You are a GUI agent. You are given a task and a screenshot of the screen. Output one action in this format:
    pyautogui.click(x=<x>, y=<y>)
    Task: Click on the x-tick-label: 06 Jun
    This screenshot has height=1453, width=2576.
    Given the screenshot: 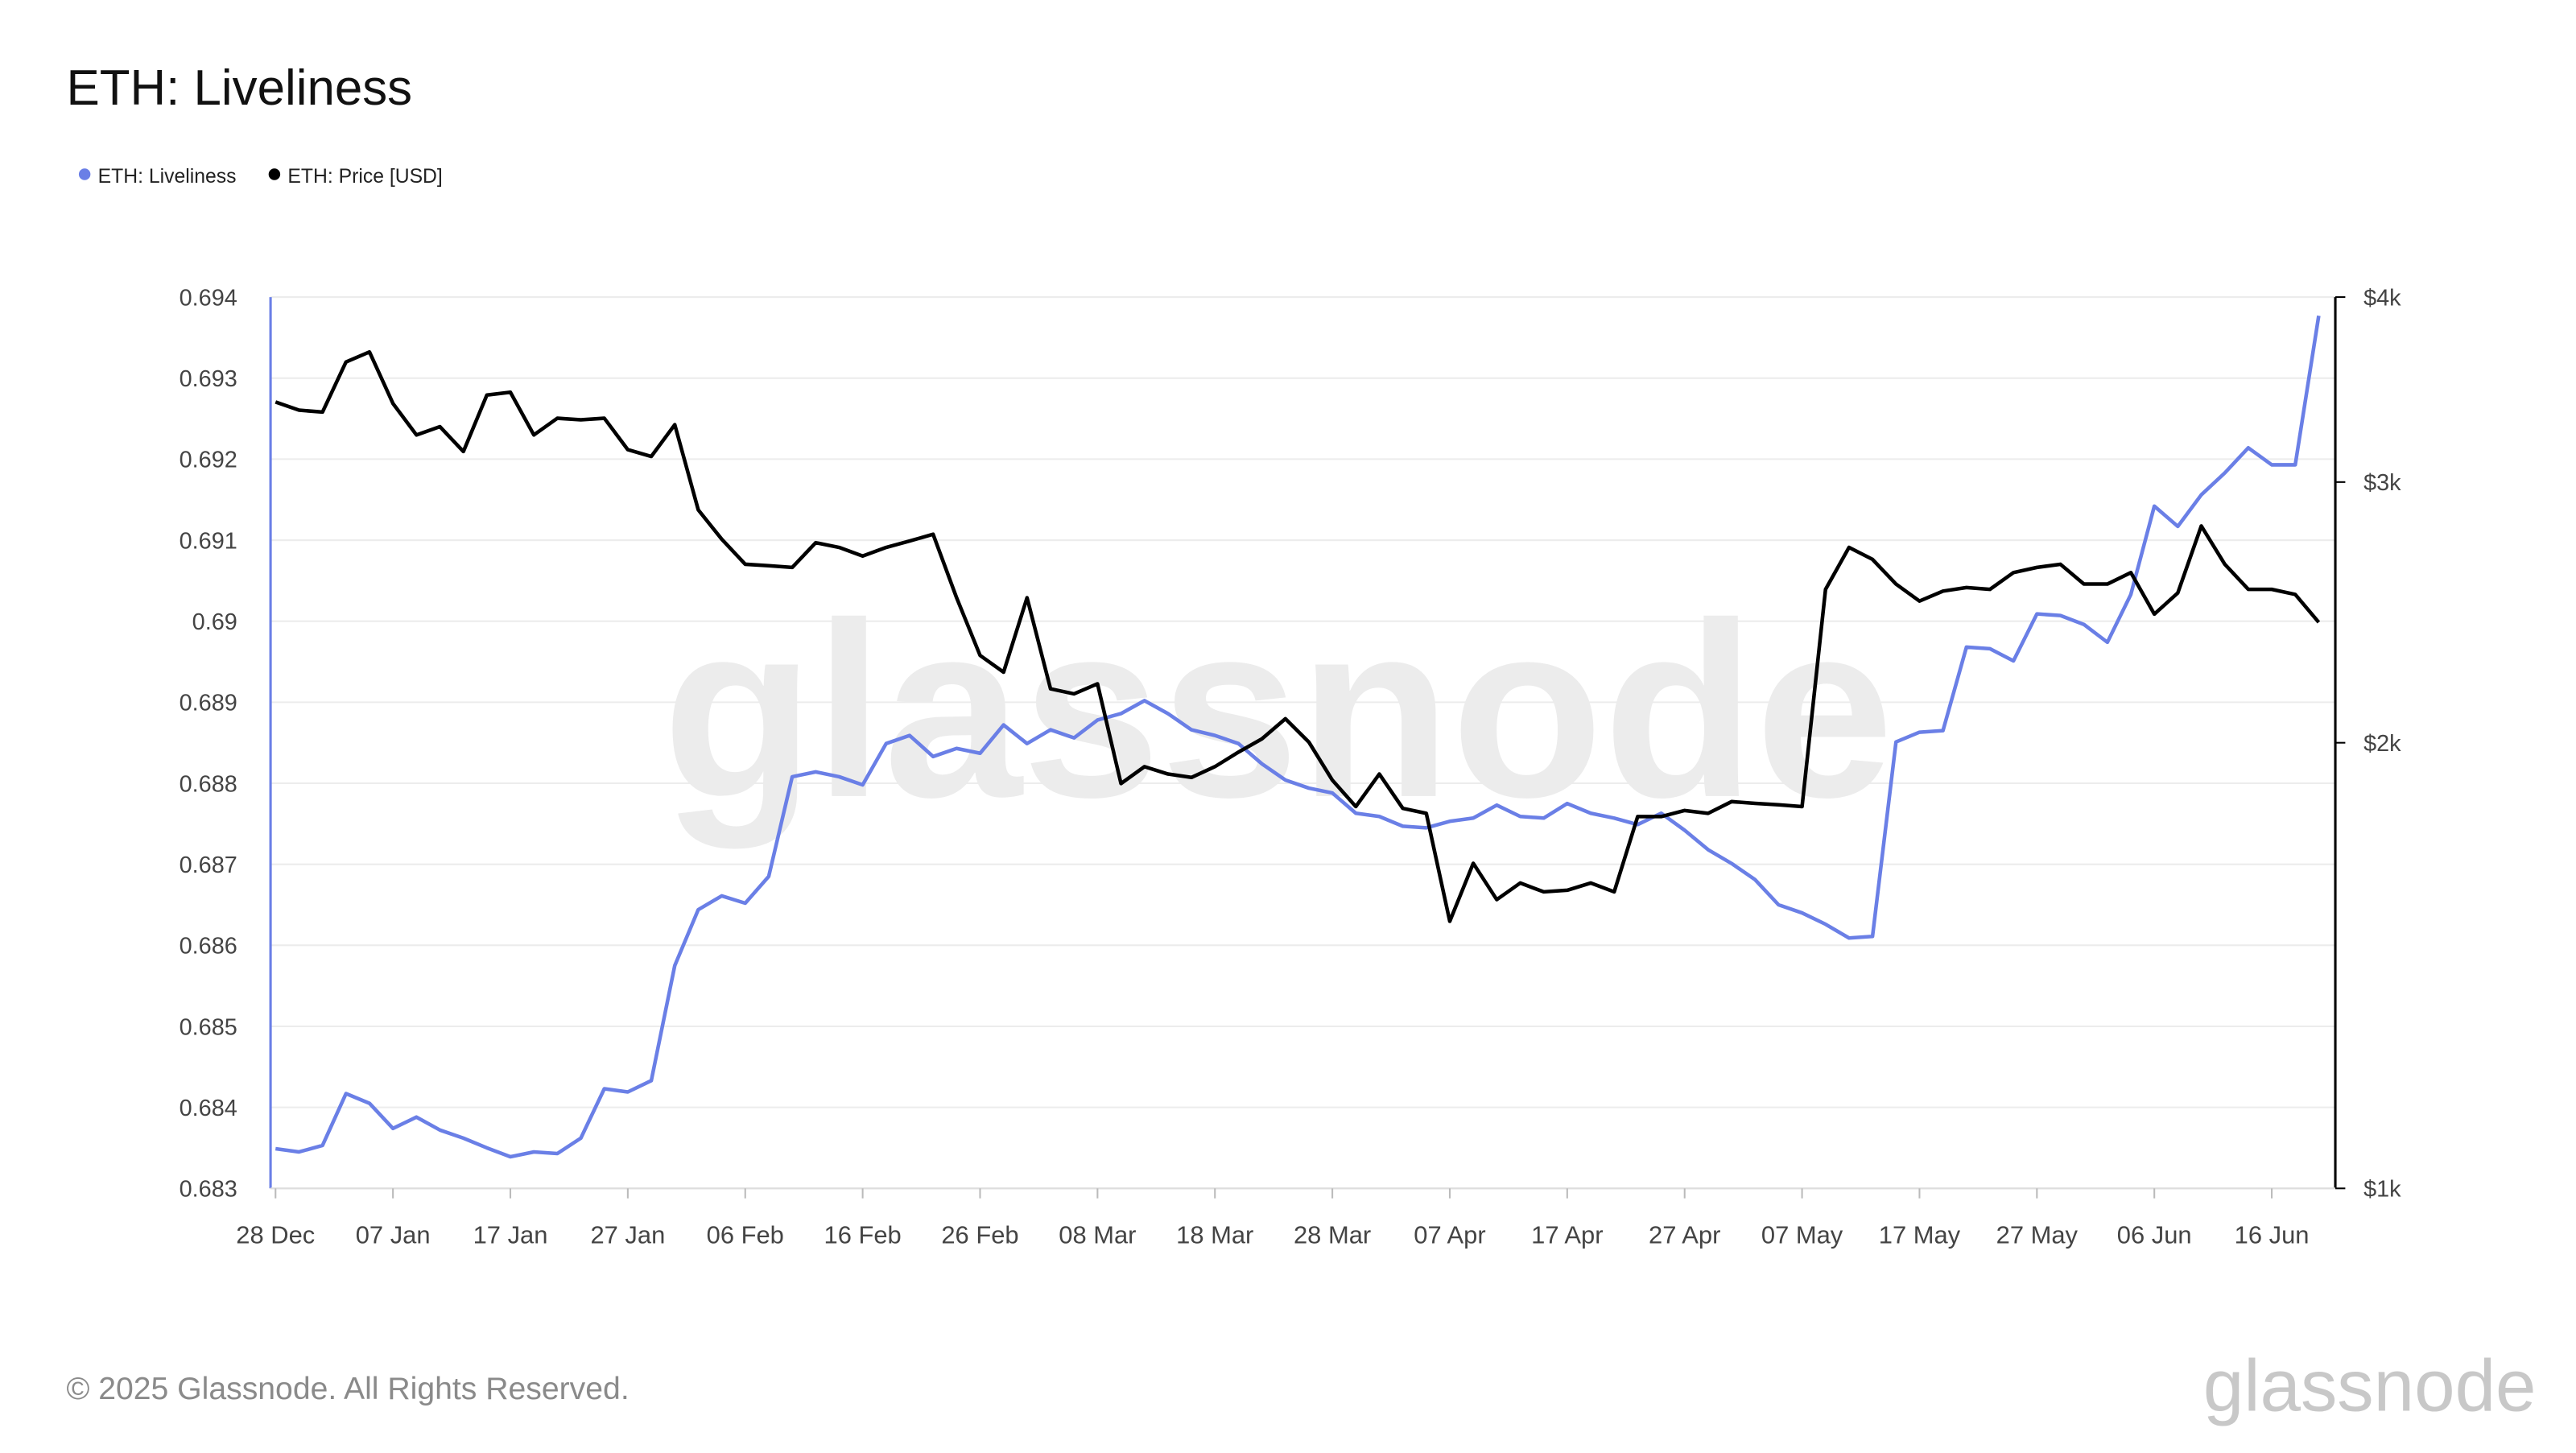 What is the action you would take?
    pyautogui.click(x=2154, y=1234)
    